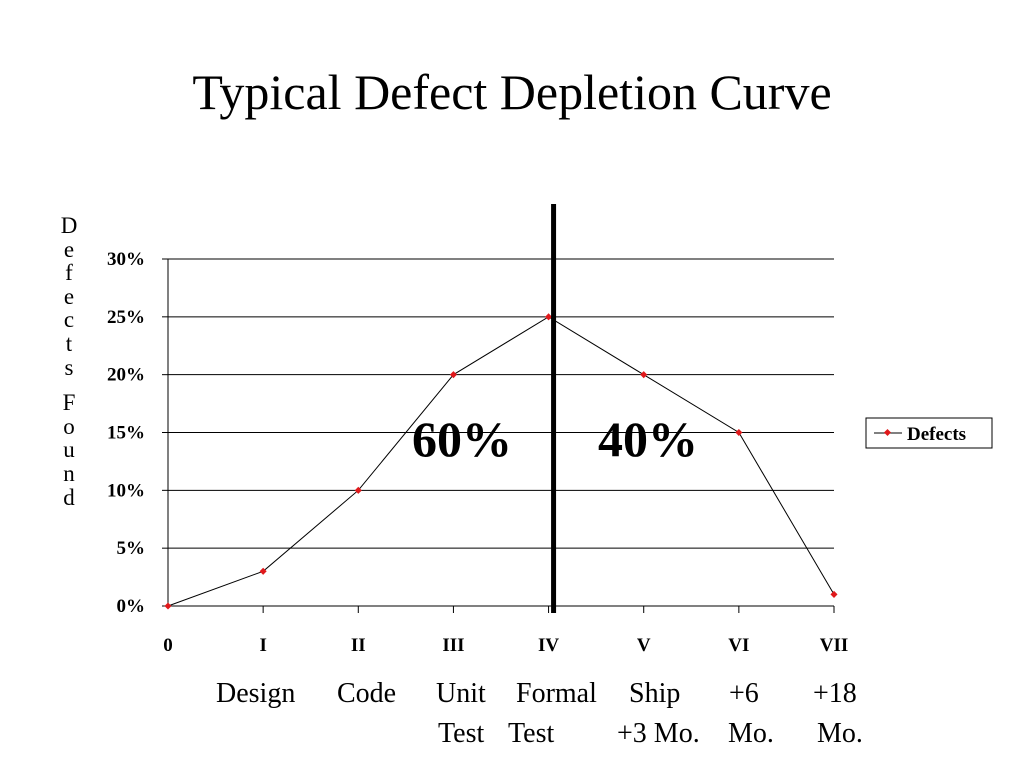 The image size is (1024, 768). I want to click on y-axis-label-letter: D, so click(69, 225).